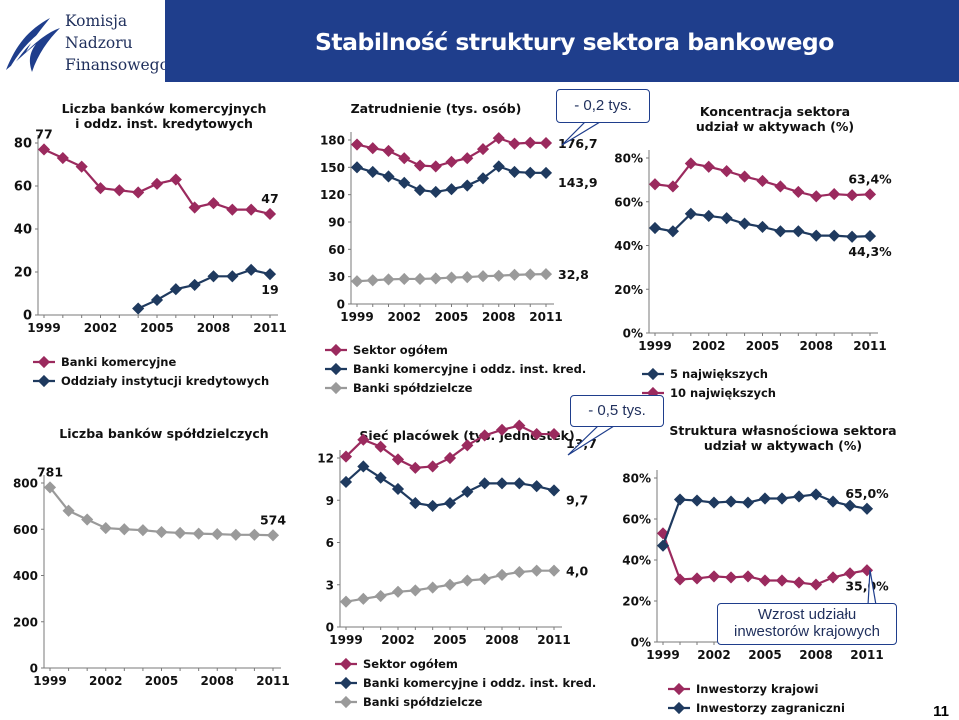 This screenshot has height=720, width=959. I want to click on employment-series-1-point, so click(467, 158).